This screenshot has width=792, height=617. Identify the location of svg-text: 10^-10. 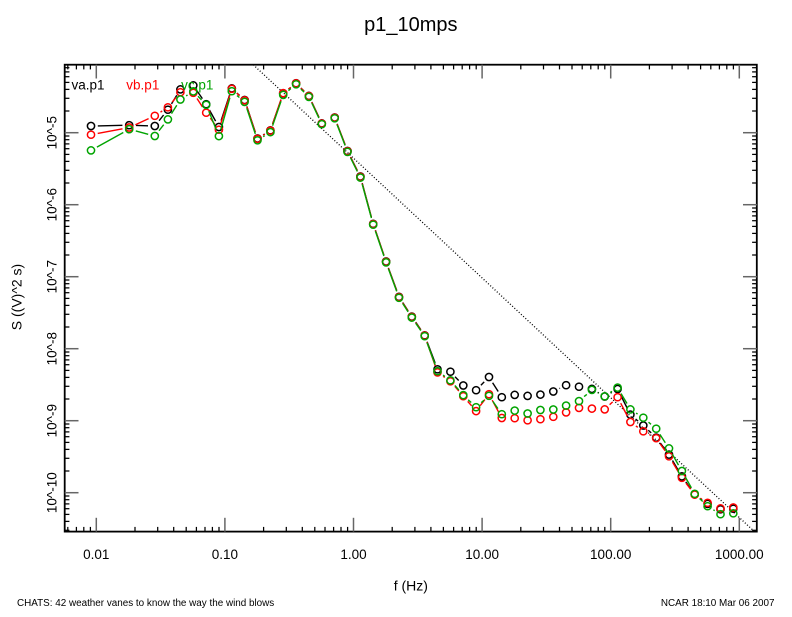
(52, 492).